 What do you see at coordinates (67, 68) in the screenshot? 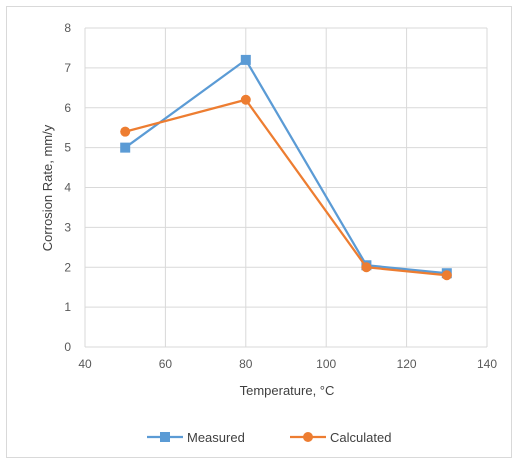
I see `y-tick-label: 7` at bounding box center [67, 68].